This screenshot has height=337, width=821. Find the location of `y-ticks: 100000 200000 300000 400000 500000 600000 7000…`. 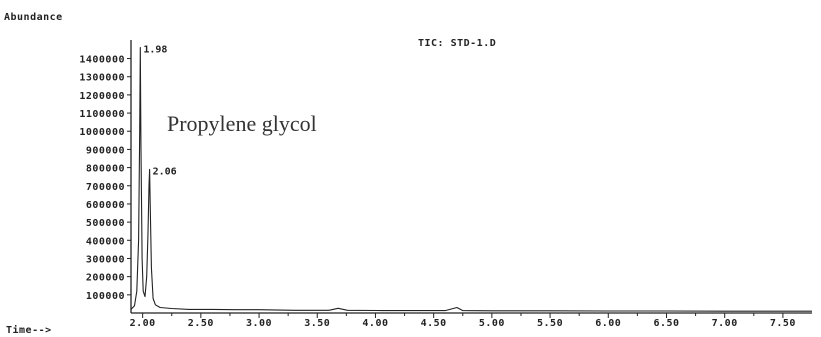

y-ticks: 100000 200000 300000 400000 500000 600000 7000… is located at coordinates (105, 178).